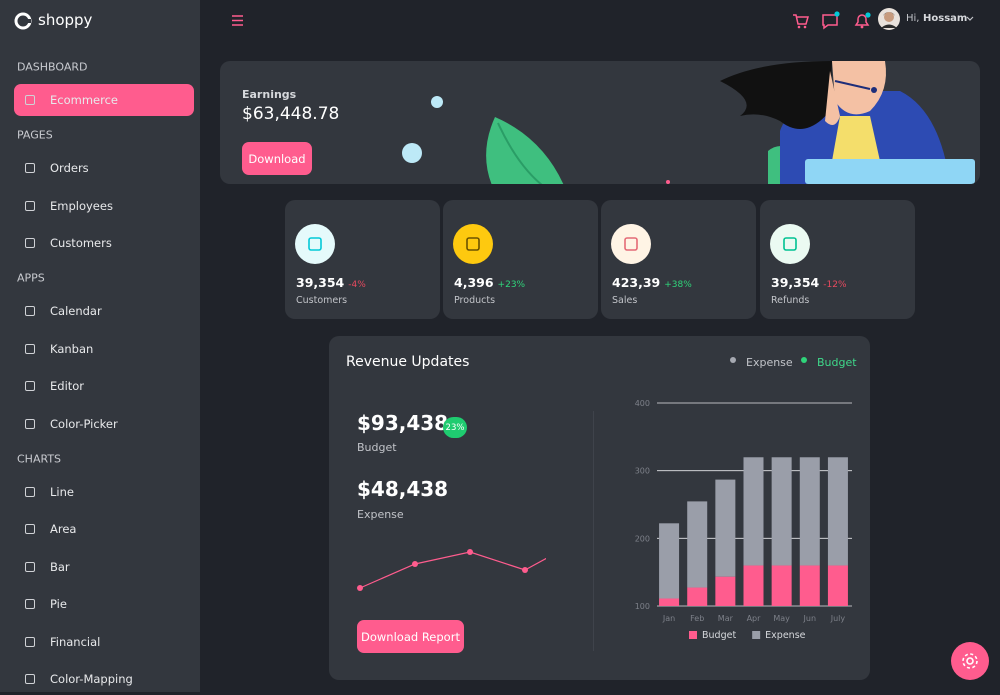 This screenshot has height=695, width=1000. What do you see at coordinates (104, 492) in the screenshot?
I see `nav-item: Line` at bounding box center [104, 492].